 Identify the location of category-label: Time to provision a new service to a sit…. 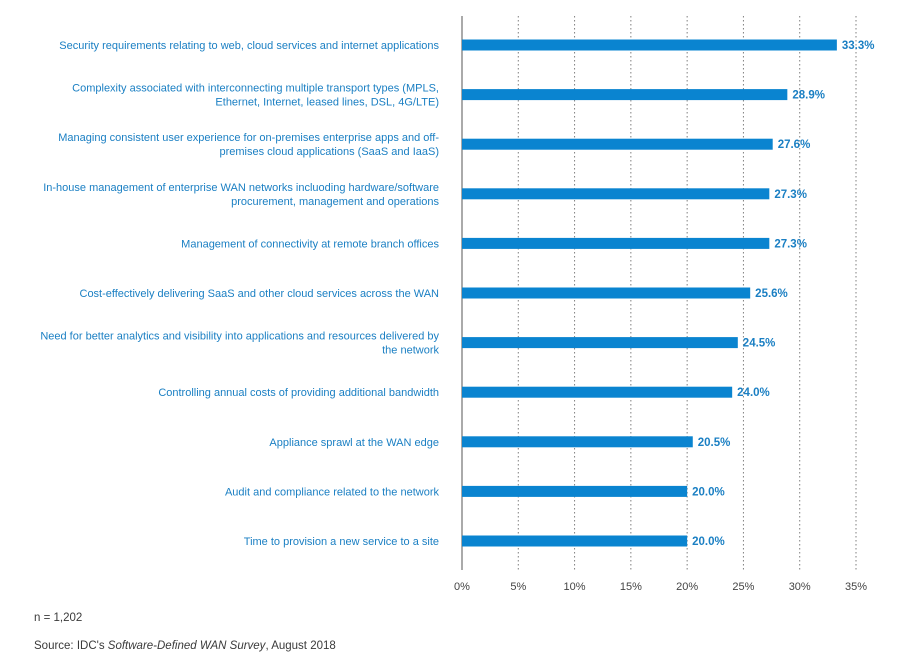
(341, 542).